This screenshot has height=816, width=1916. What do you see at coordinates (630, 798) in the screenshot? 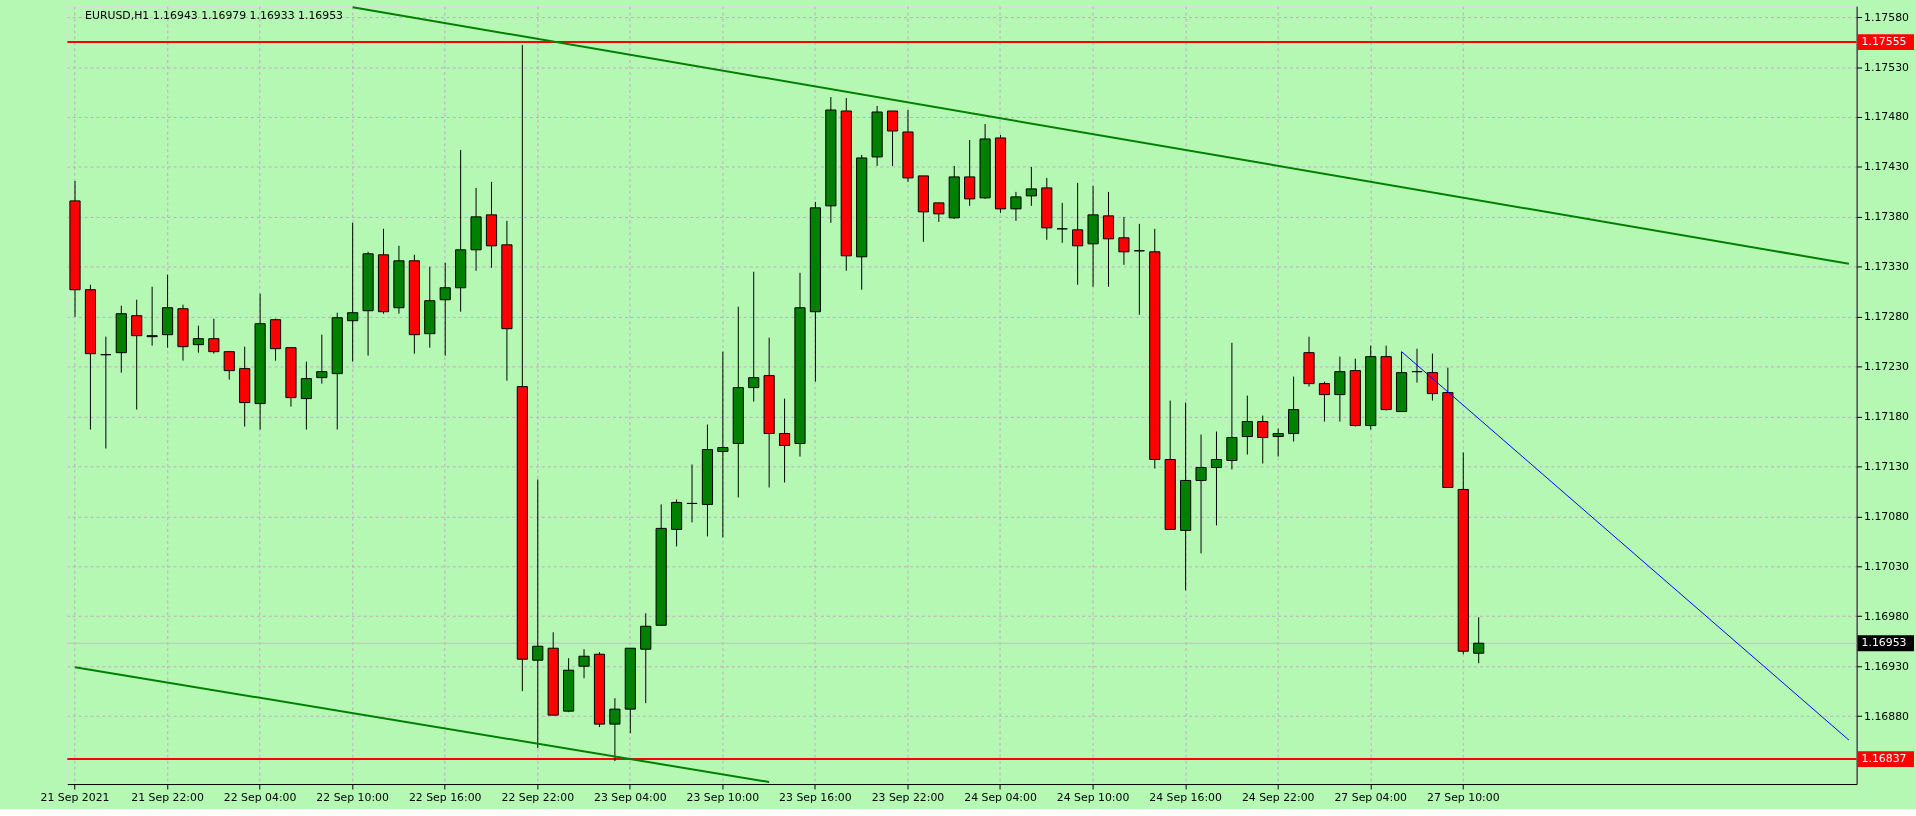
I see `x-tick-label: 23 Sep 04:00` at bounding box center [630, 798].